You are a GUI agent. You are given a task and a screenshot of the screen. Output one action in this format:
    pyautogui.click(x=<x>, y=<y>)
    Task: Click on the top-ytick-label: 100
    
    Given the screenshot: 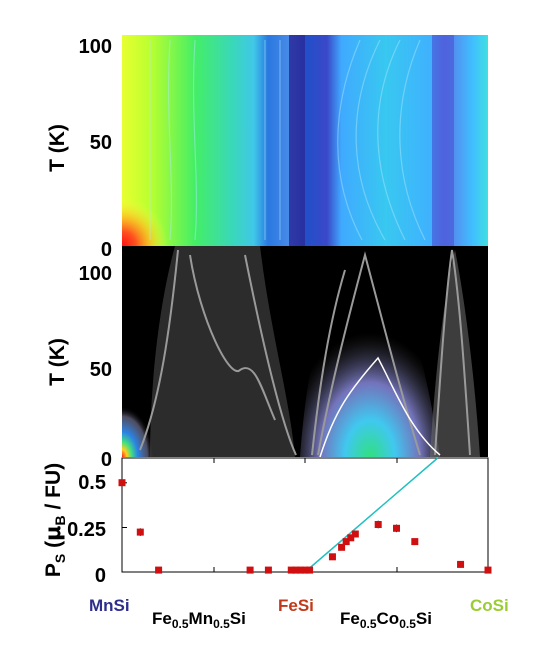 What is the action you would take?
    pyautogui.click(x=95, y=47)
    